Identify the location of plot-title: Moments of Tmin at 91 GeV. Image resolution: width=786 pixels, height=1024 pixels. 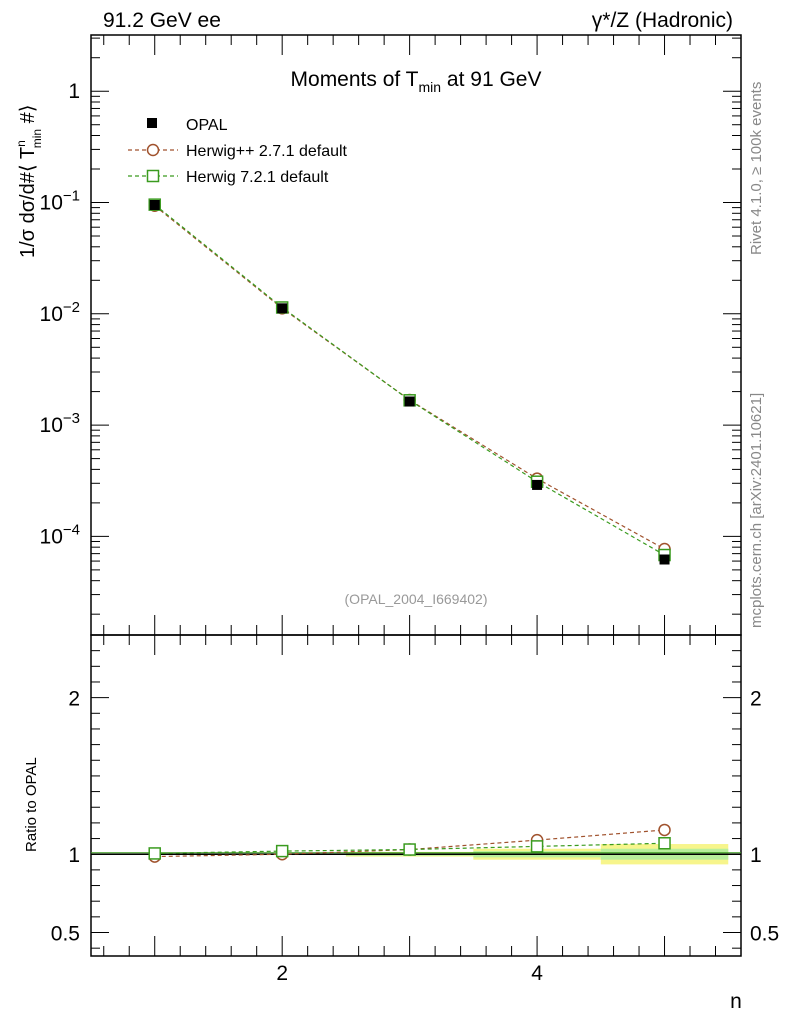
(416, 81).